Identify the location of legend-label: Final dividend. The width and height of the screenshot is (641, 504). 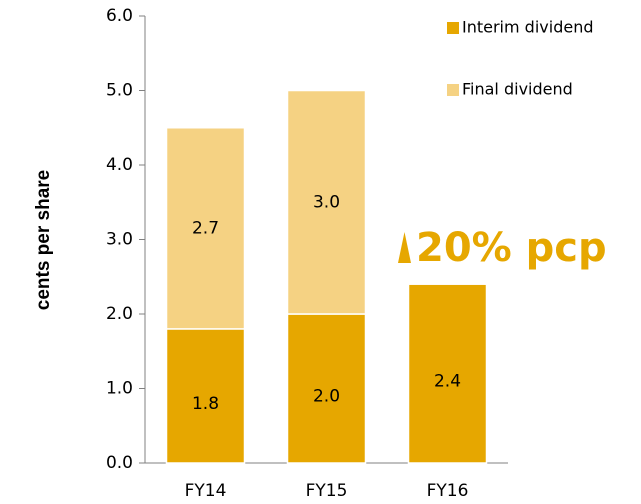
(517, 89).